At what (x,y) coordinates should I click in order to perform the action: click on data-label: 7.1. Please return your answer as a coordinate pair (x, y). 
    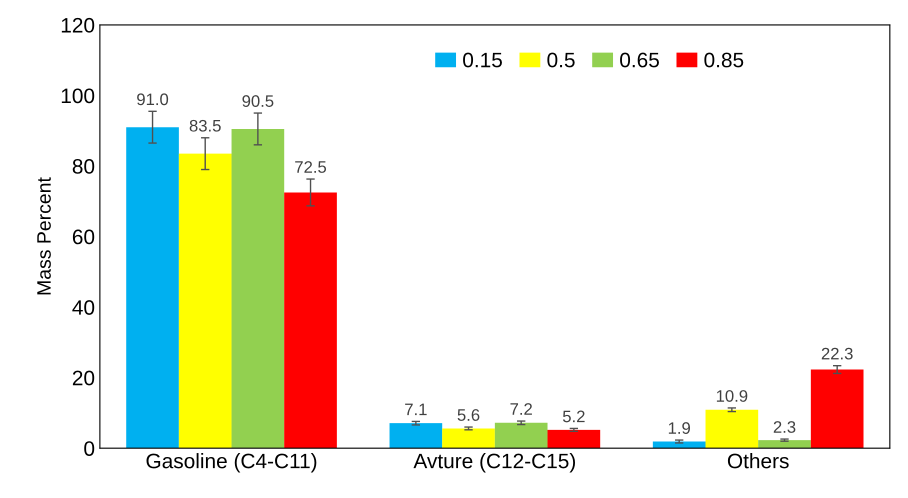
    Looking at the image, I should click on (416, 410).